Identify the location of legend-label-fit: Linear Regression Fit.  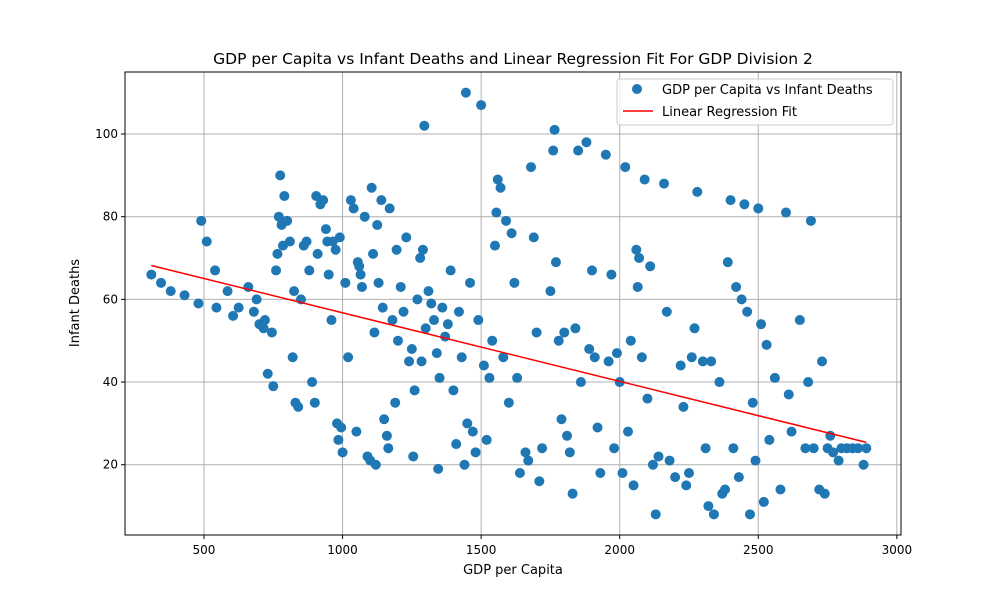
(729, 112).